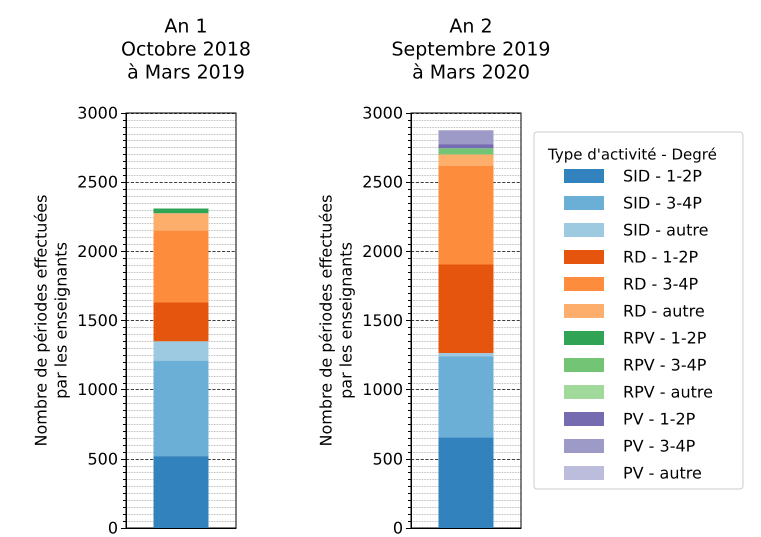  Describe the element at coordinates (665, 230) in the screenshot. I see `legend-label: SID - autre` at that location.